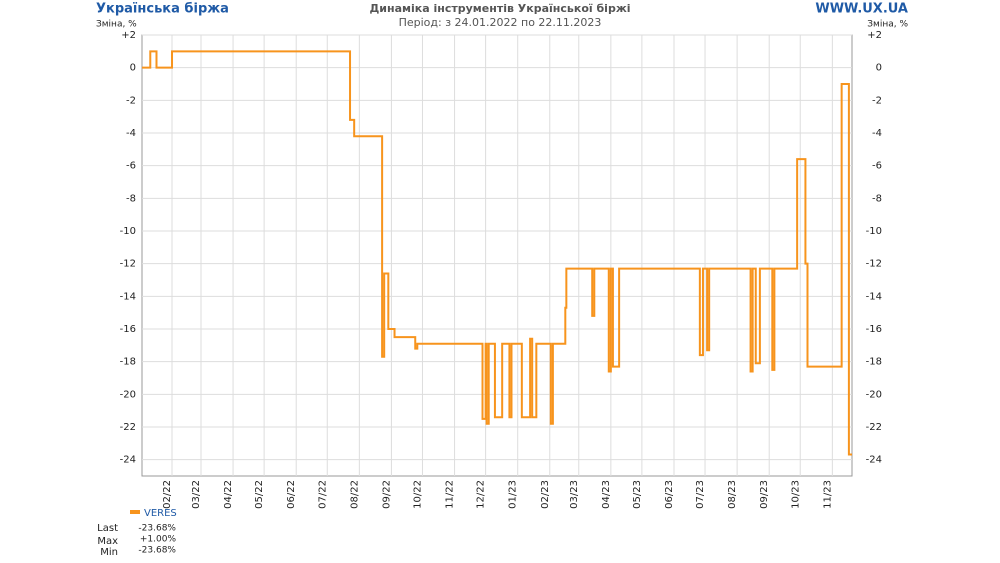  Describe the element at coordinates (874, 296) in the screenshot. I see `y2-tick-label: -14` at that location.